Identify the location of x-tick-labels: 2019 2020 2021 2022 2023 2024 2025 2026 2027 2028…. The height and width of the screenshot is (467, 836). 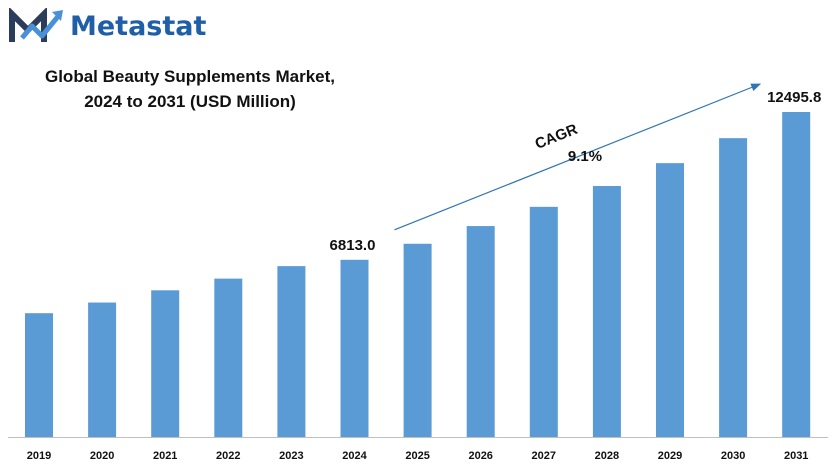
(418, 456).